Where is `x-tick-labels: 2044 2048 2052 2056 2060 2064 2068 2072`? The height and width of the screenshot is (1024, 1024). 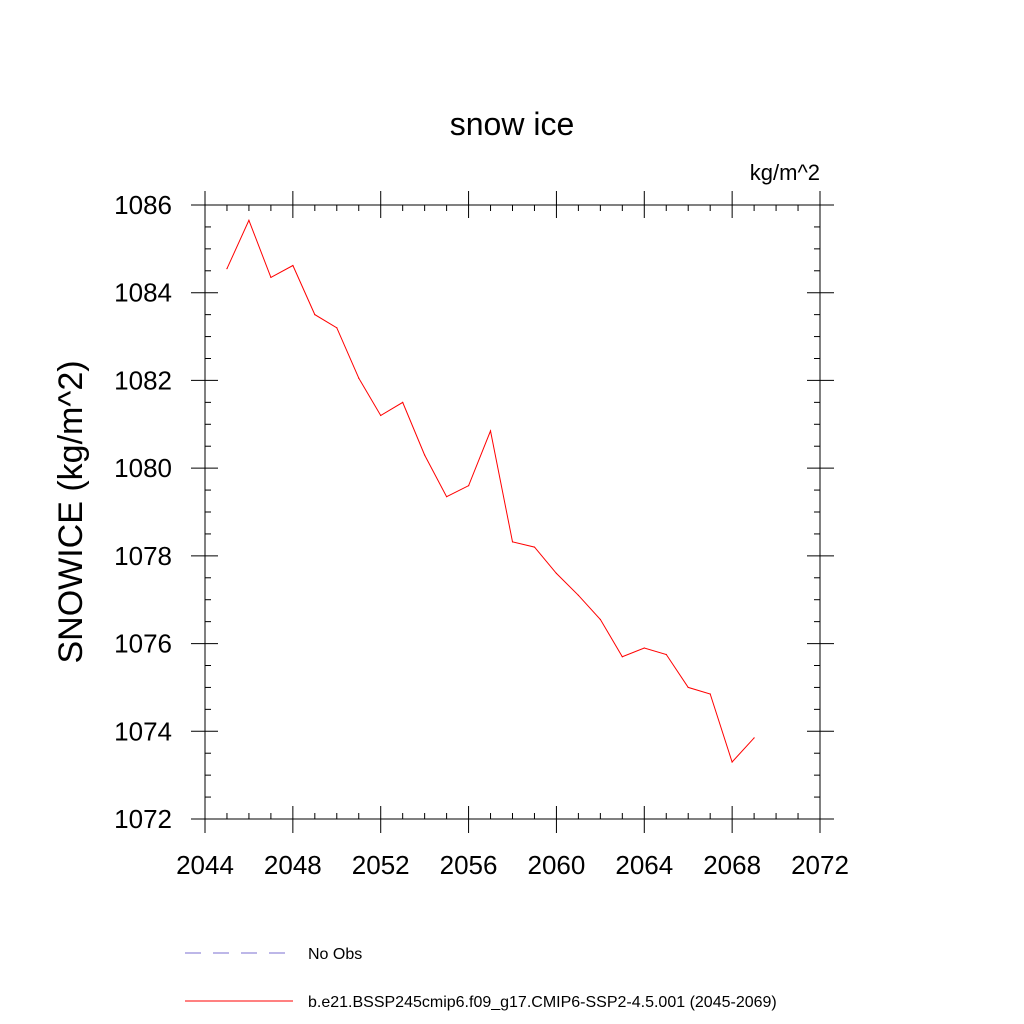 x-tick-labels: 2044 2048 2052 2056 2060 2064 2068 2072 is located at coordinates (512, 865).